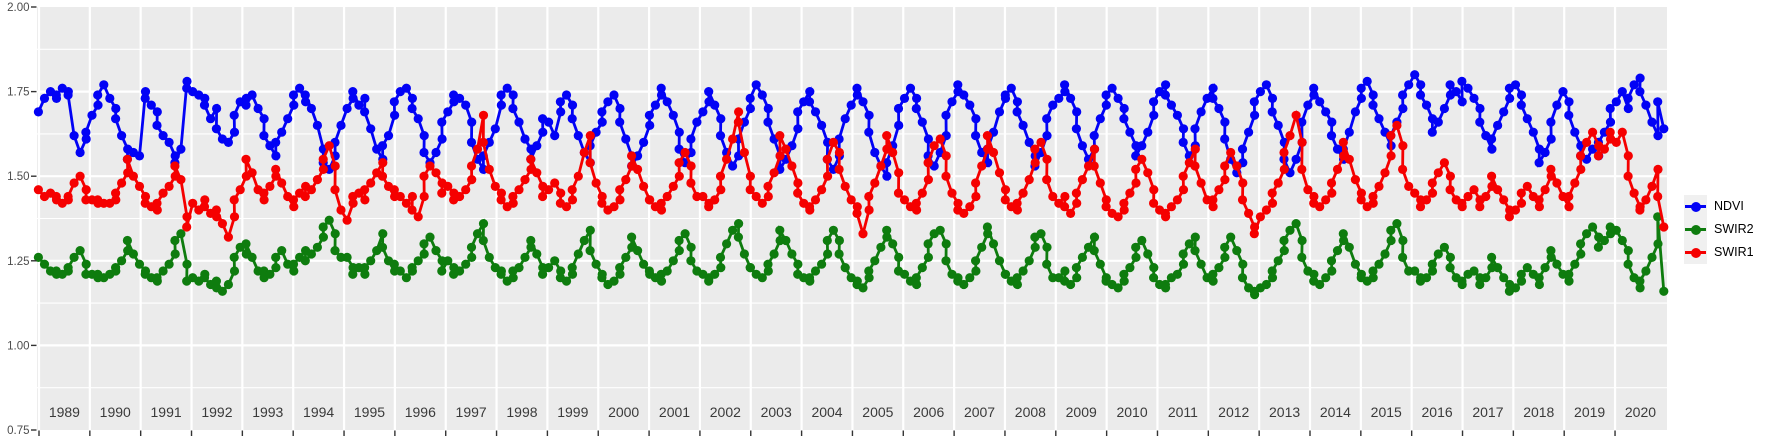  I want to click on year-label: 2000, so click(623, 412).